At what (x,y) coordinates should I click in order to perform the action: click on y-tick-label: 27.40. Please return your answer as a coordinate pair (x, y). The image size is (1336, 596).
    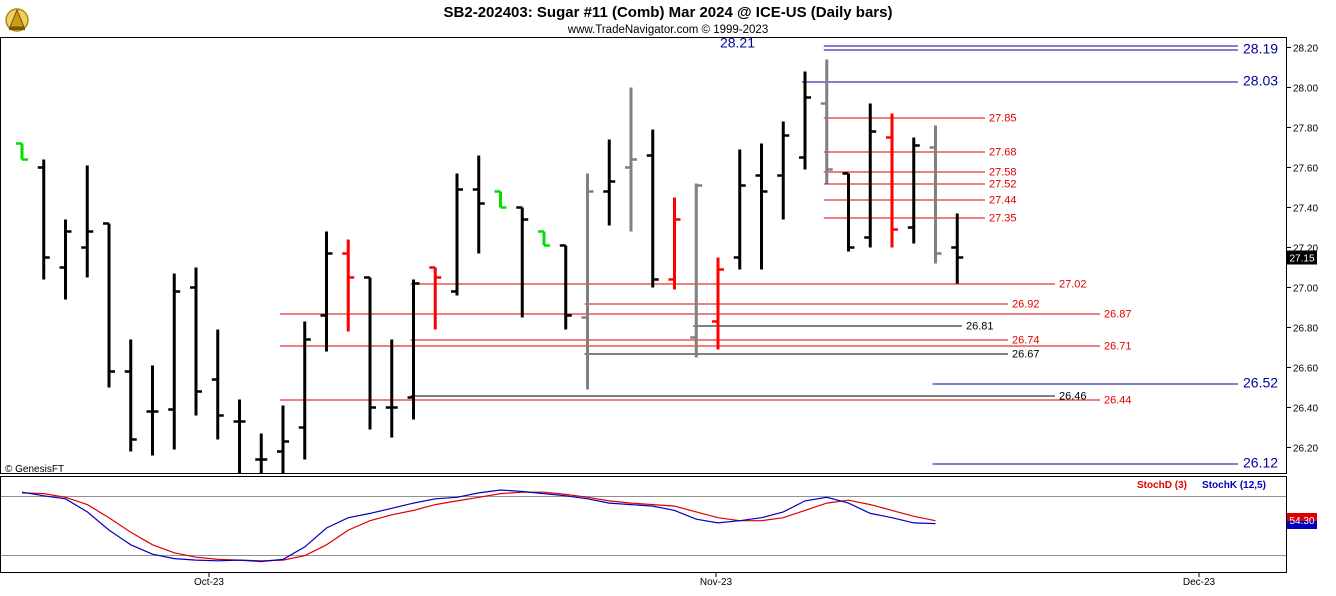
    Looking at the image, I should click on (1305, 209).